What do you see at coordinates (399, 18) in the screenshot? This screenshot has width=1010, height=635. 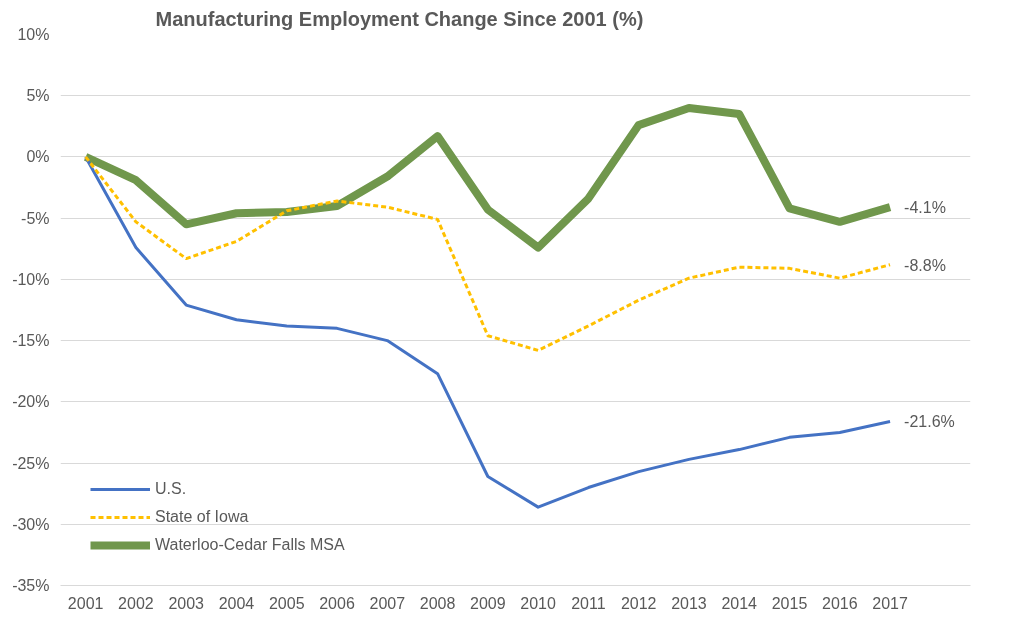 I see `chart-title: Manufacturing Employment Change Since 2001 (%)` at bounding box center [399, 18].